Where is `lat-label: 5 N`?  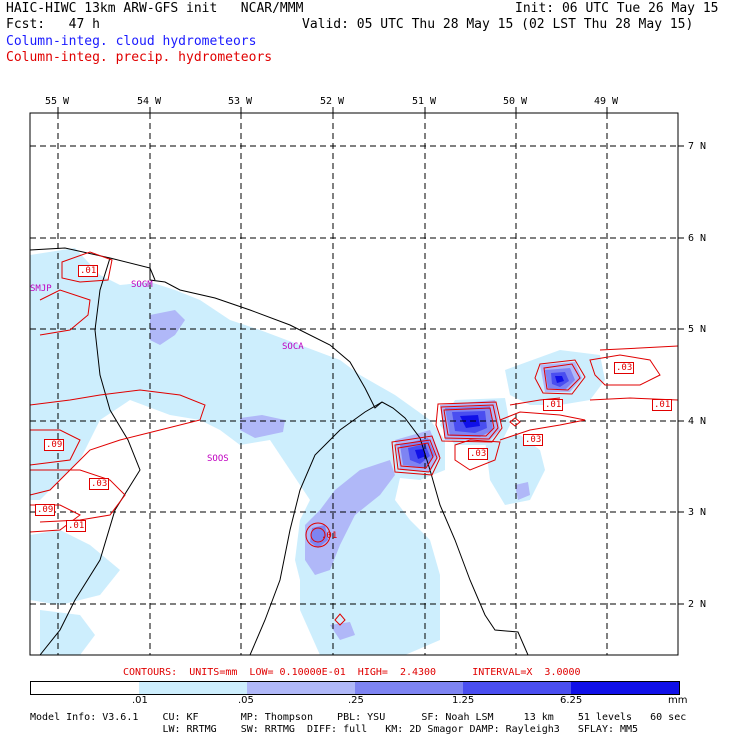
lat-label: 5 N is located at coordinates (697, 329).